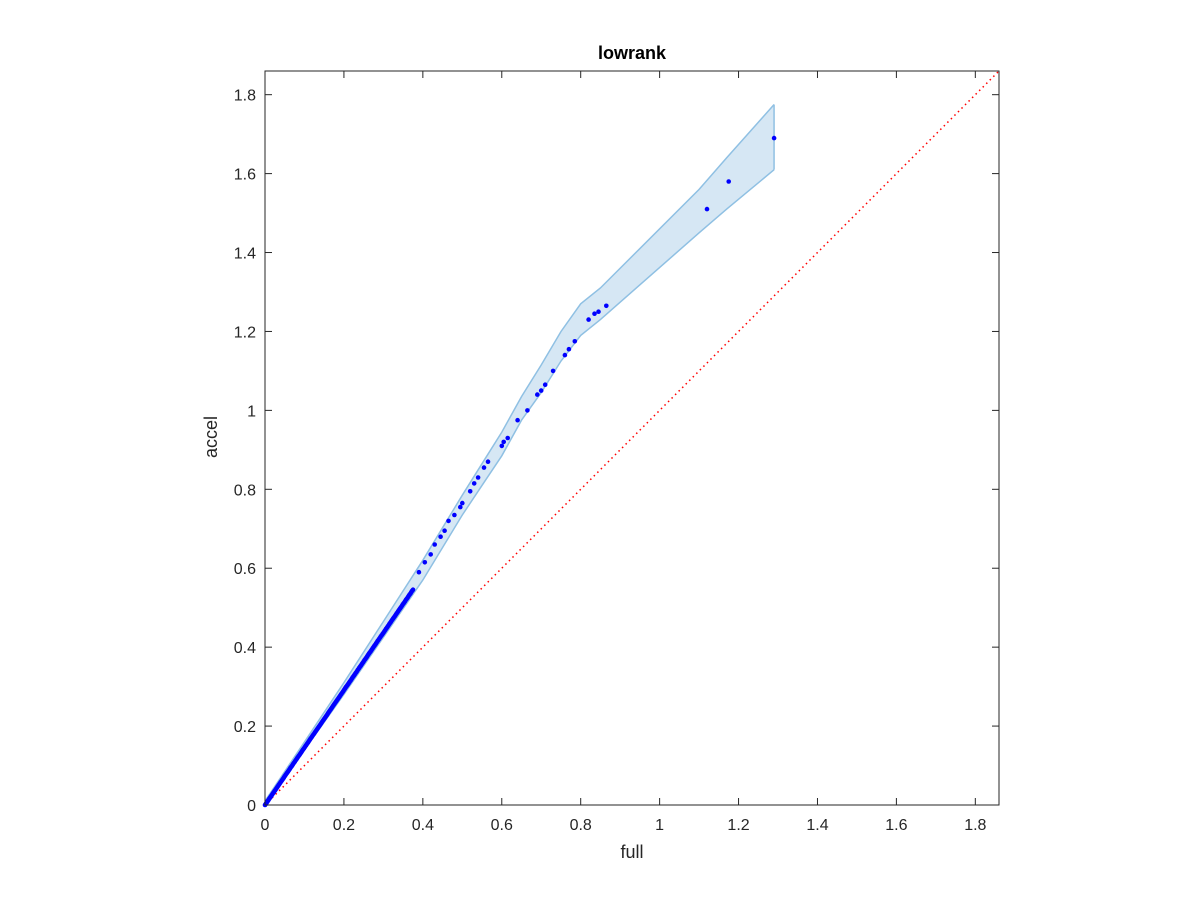 This screenshot has width=1200, height=900. I want to click on chart-title: lowrank, so click(632, 53).